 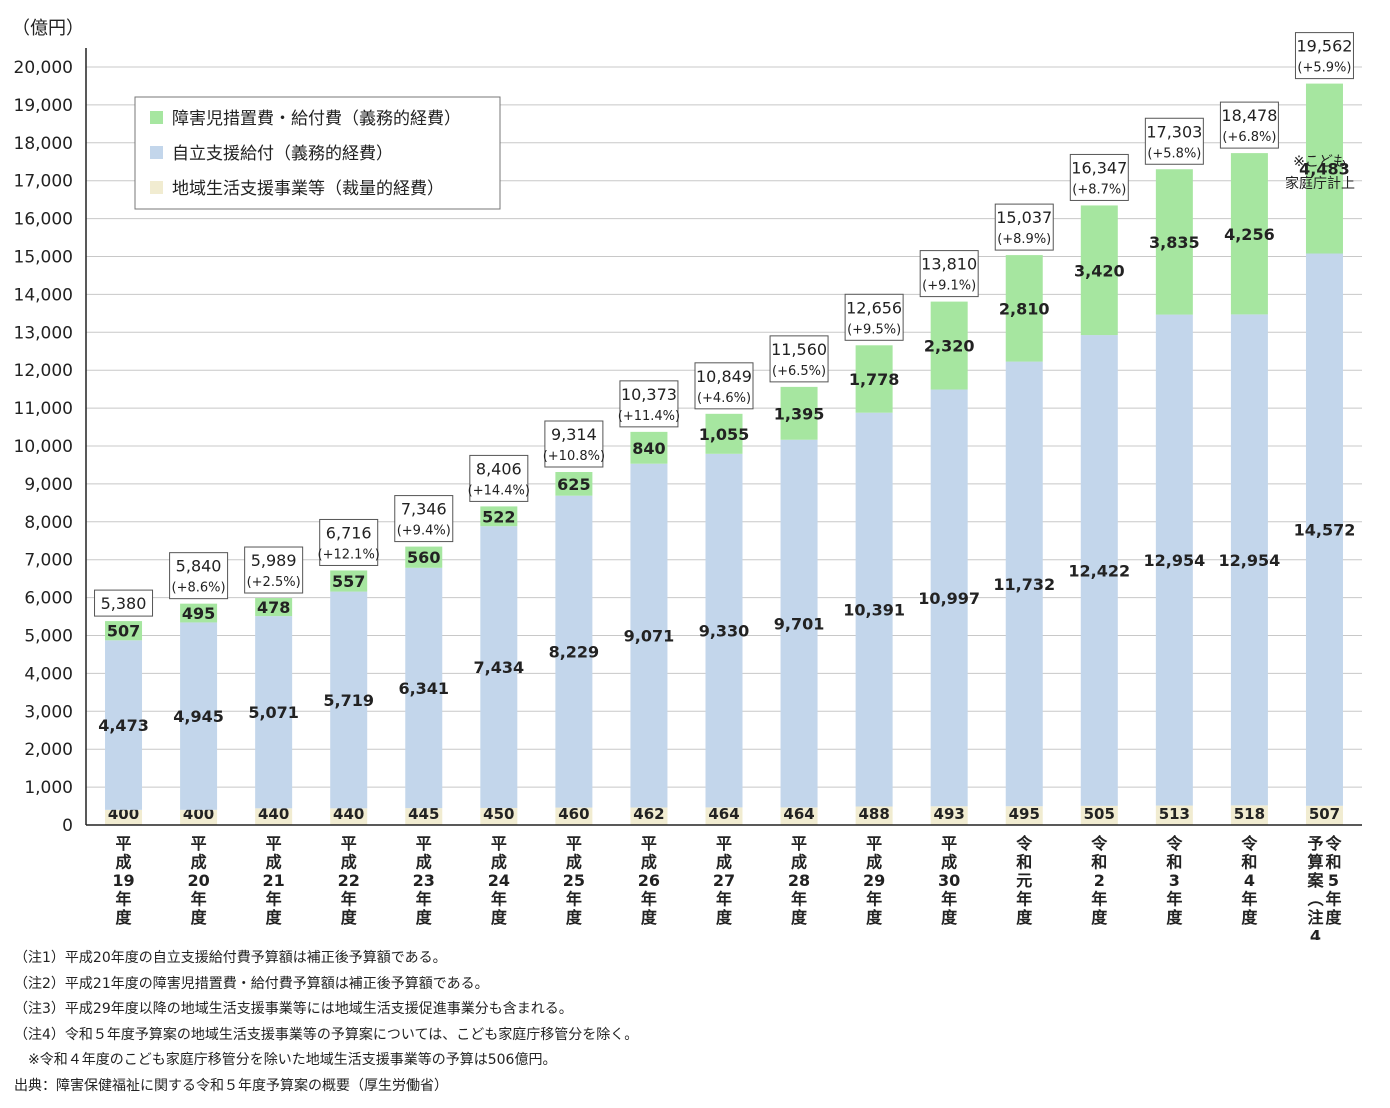 What do you see at coordinates (43, 333) in the screenshot?
I see `y-tick-label: 13,000` at bounding box center [43, 333].